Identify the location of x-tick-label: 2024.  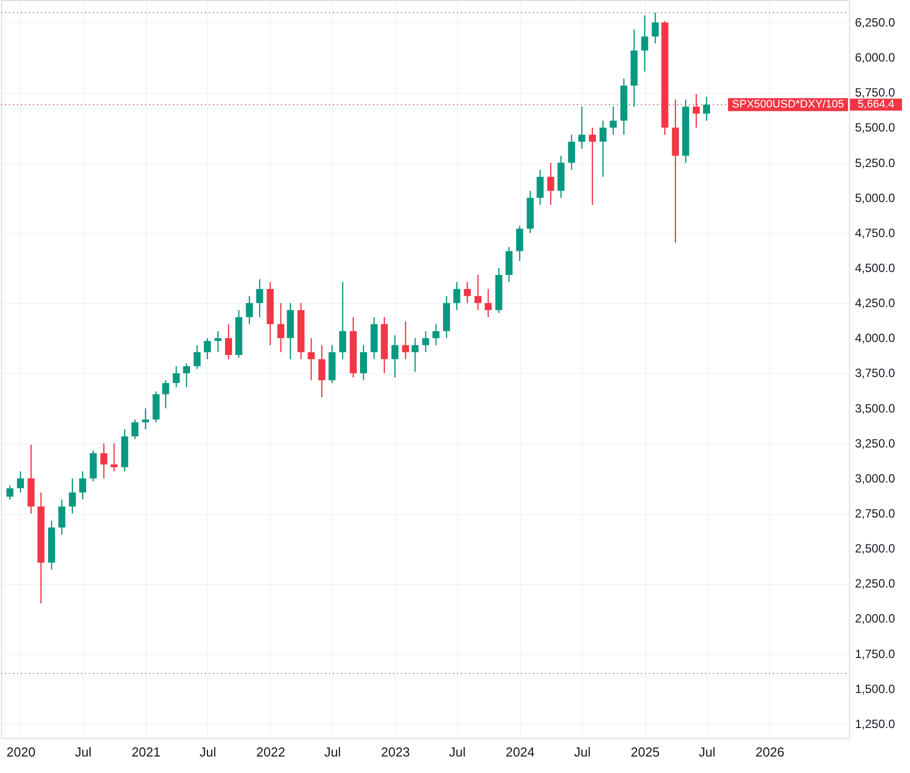
(520, 752).